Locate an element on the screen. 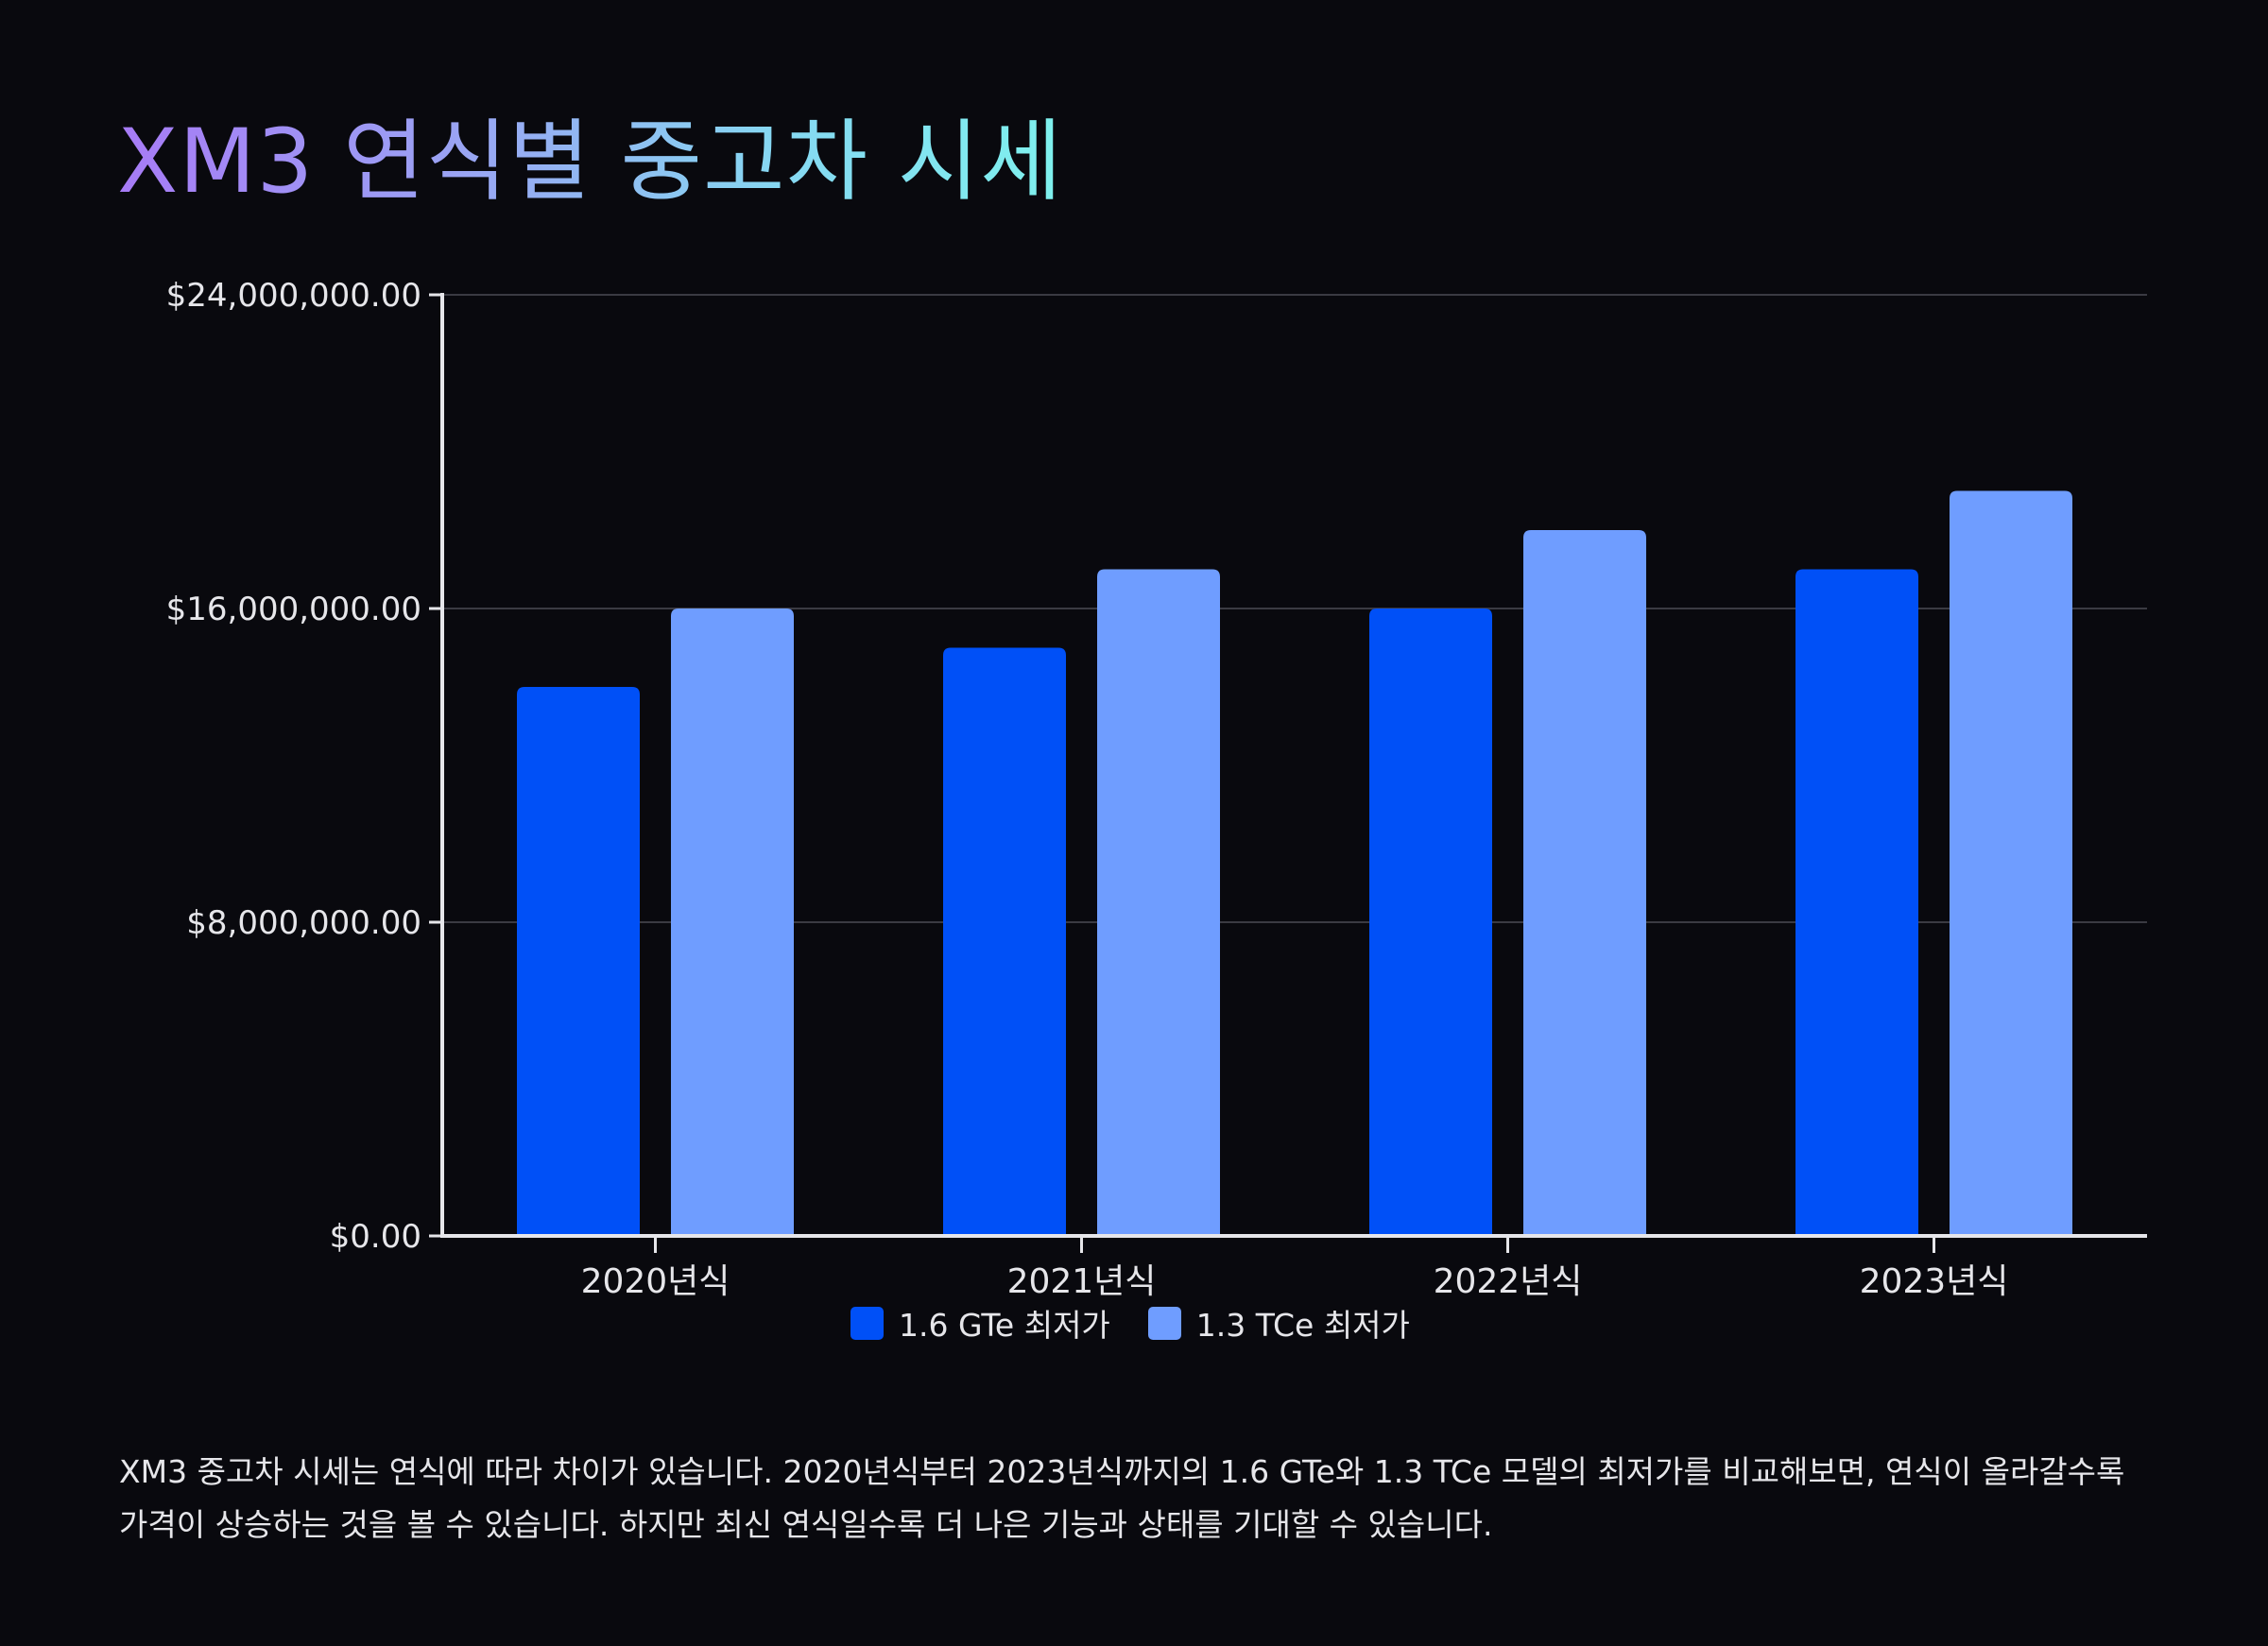 The width and height of the screenshot is (2268, 1646). x-tick-label: 2022년식 is located at coordinates (1508, 1281).